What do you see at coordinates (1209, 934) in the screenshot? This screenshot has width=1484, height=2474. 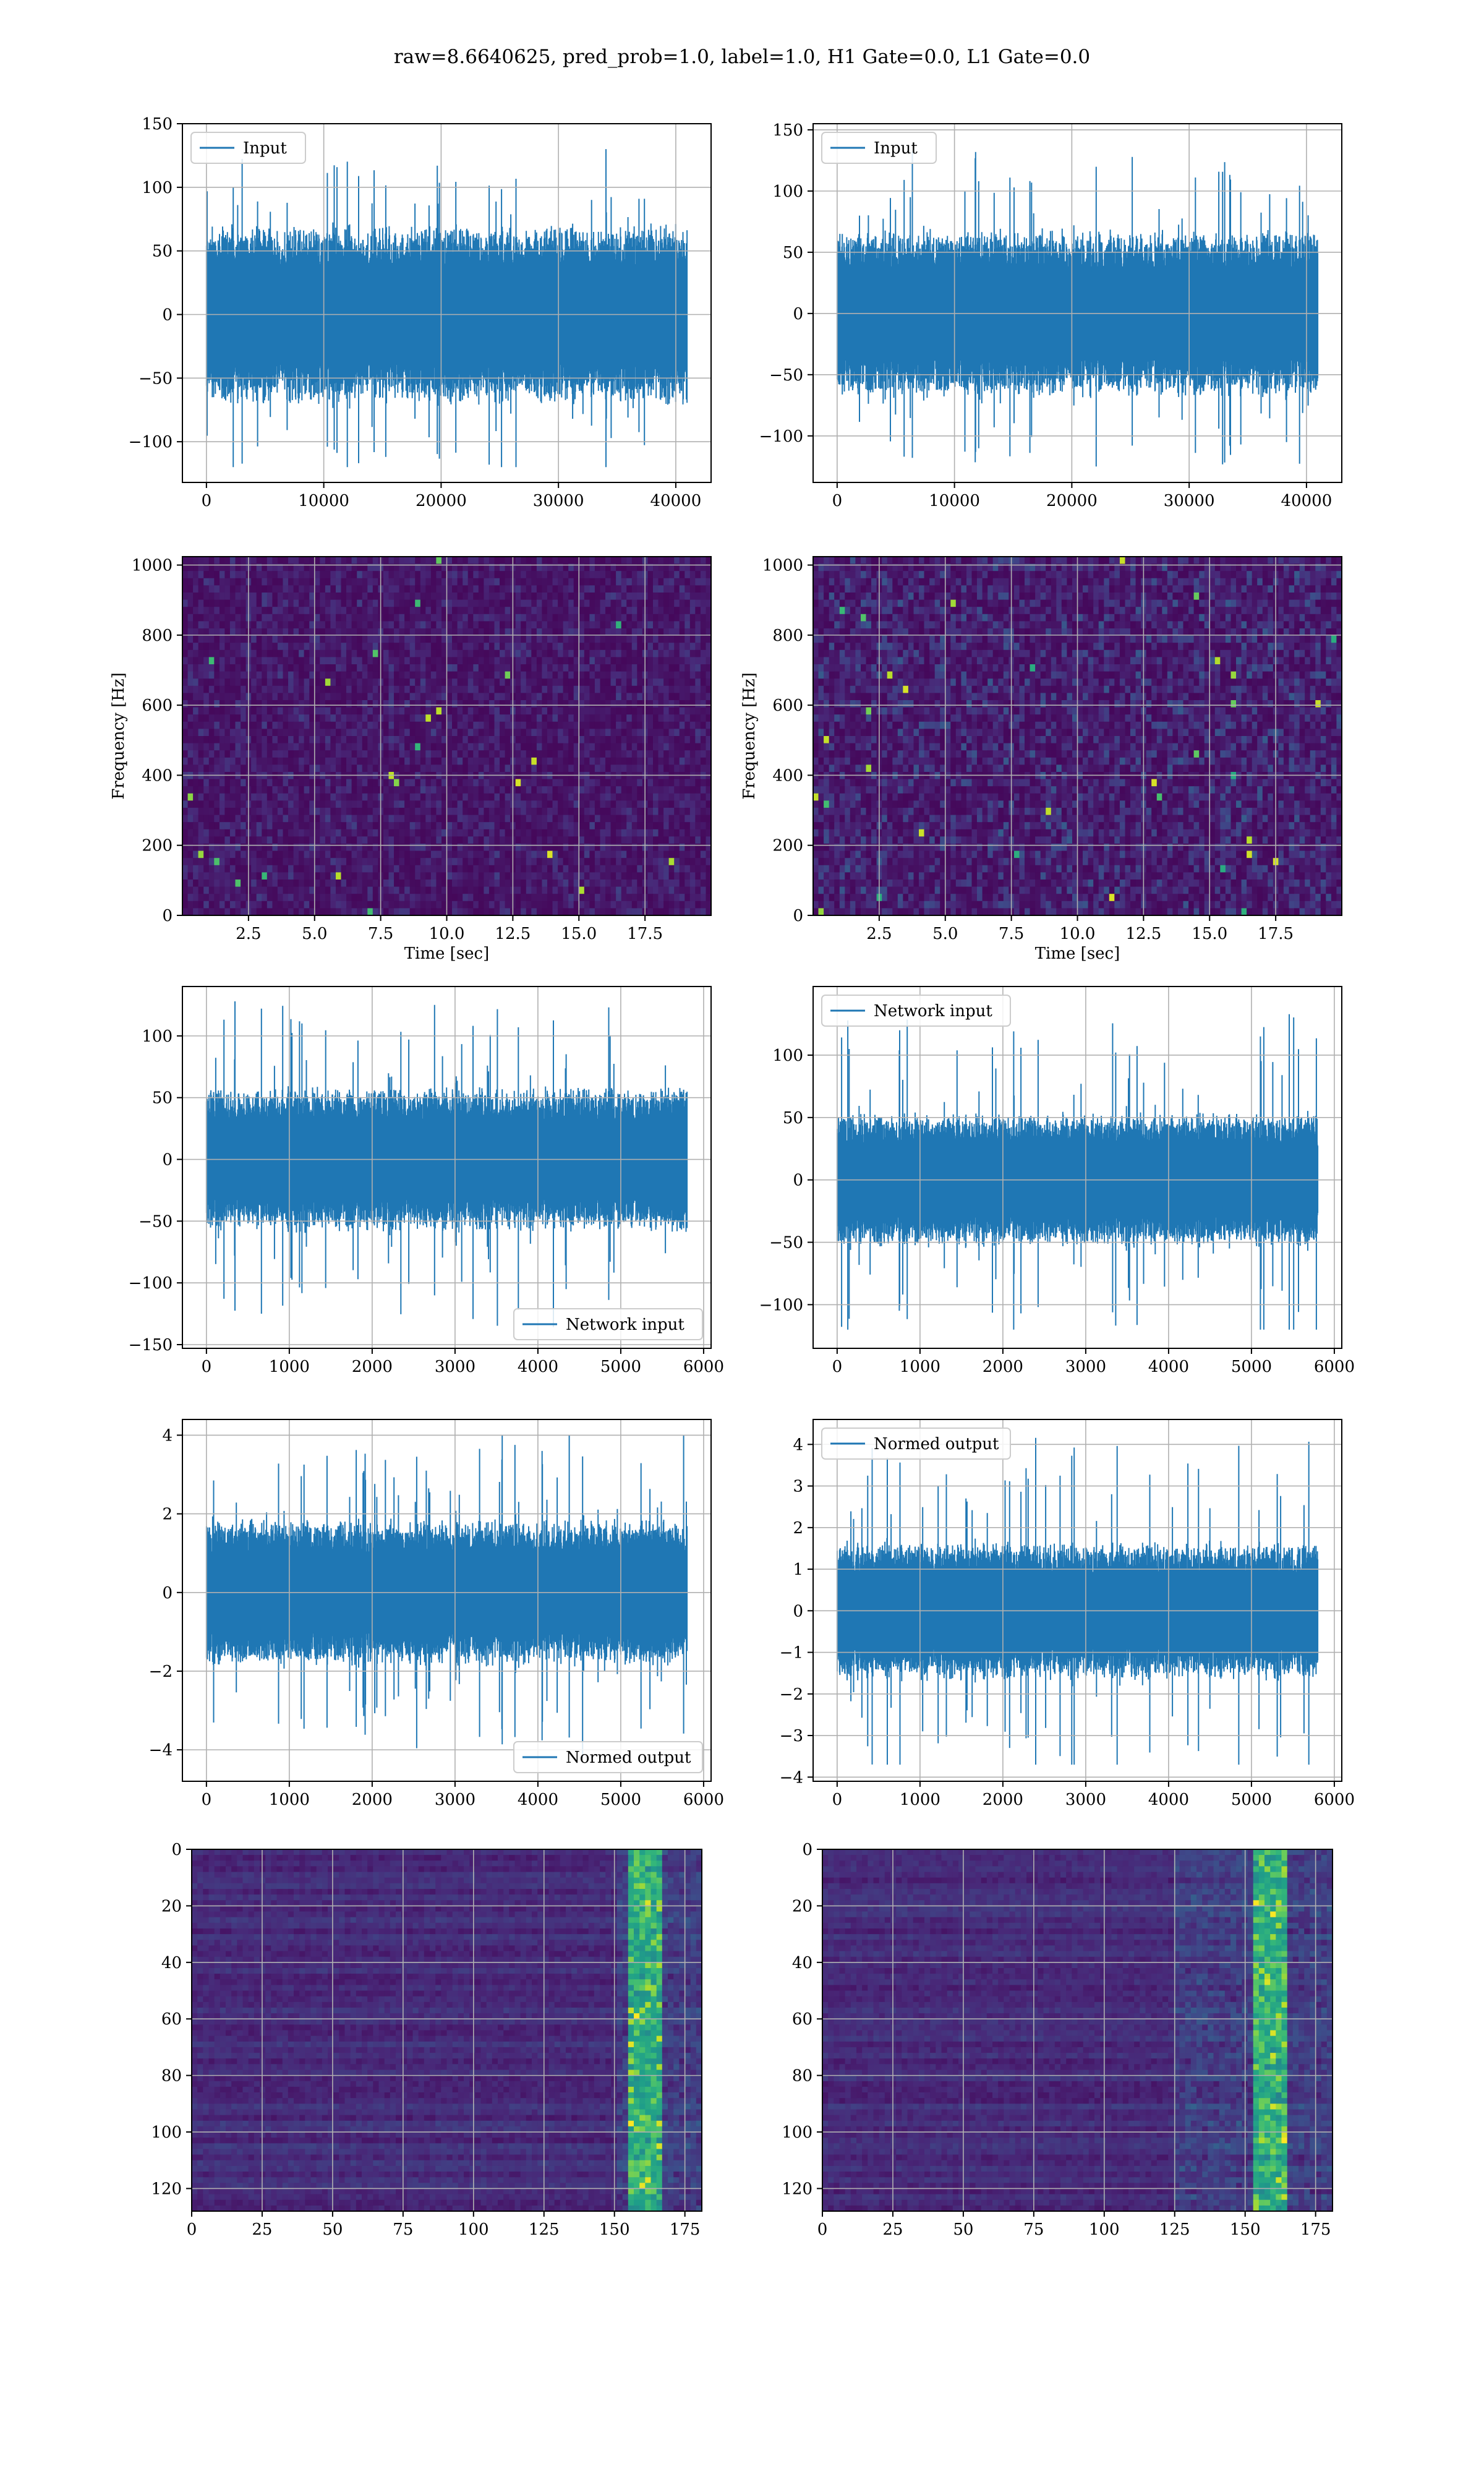 I see `x-tick-label: 15.0` at bounding box center [1209, 934].